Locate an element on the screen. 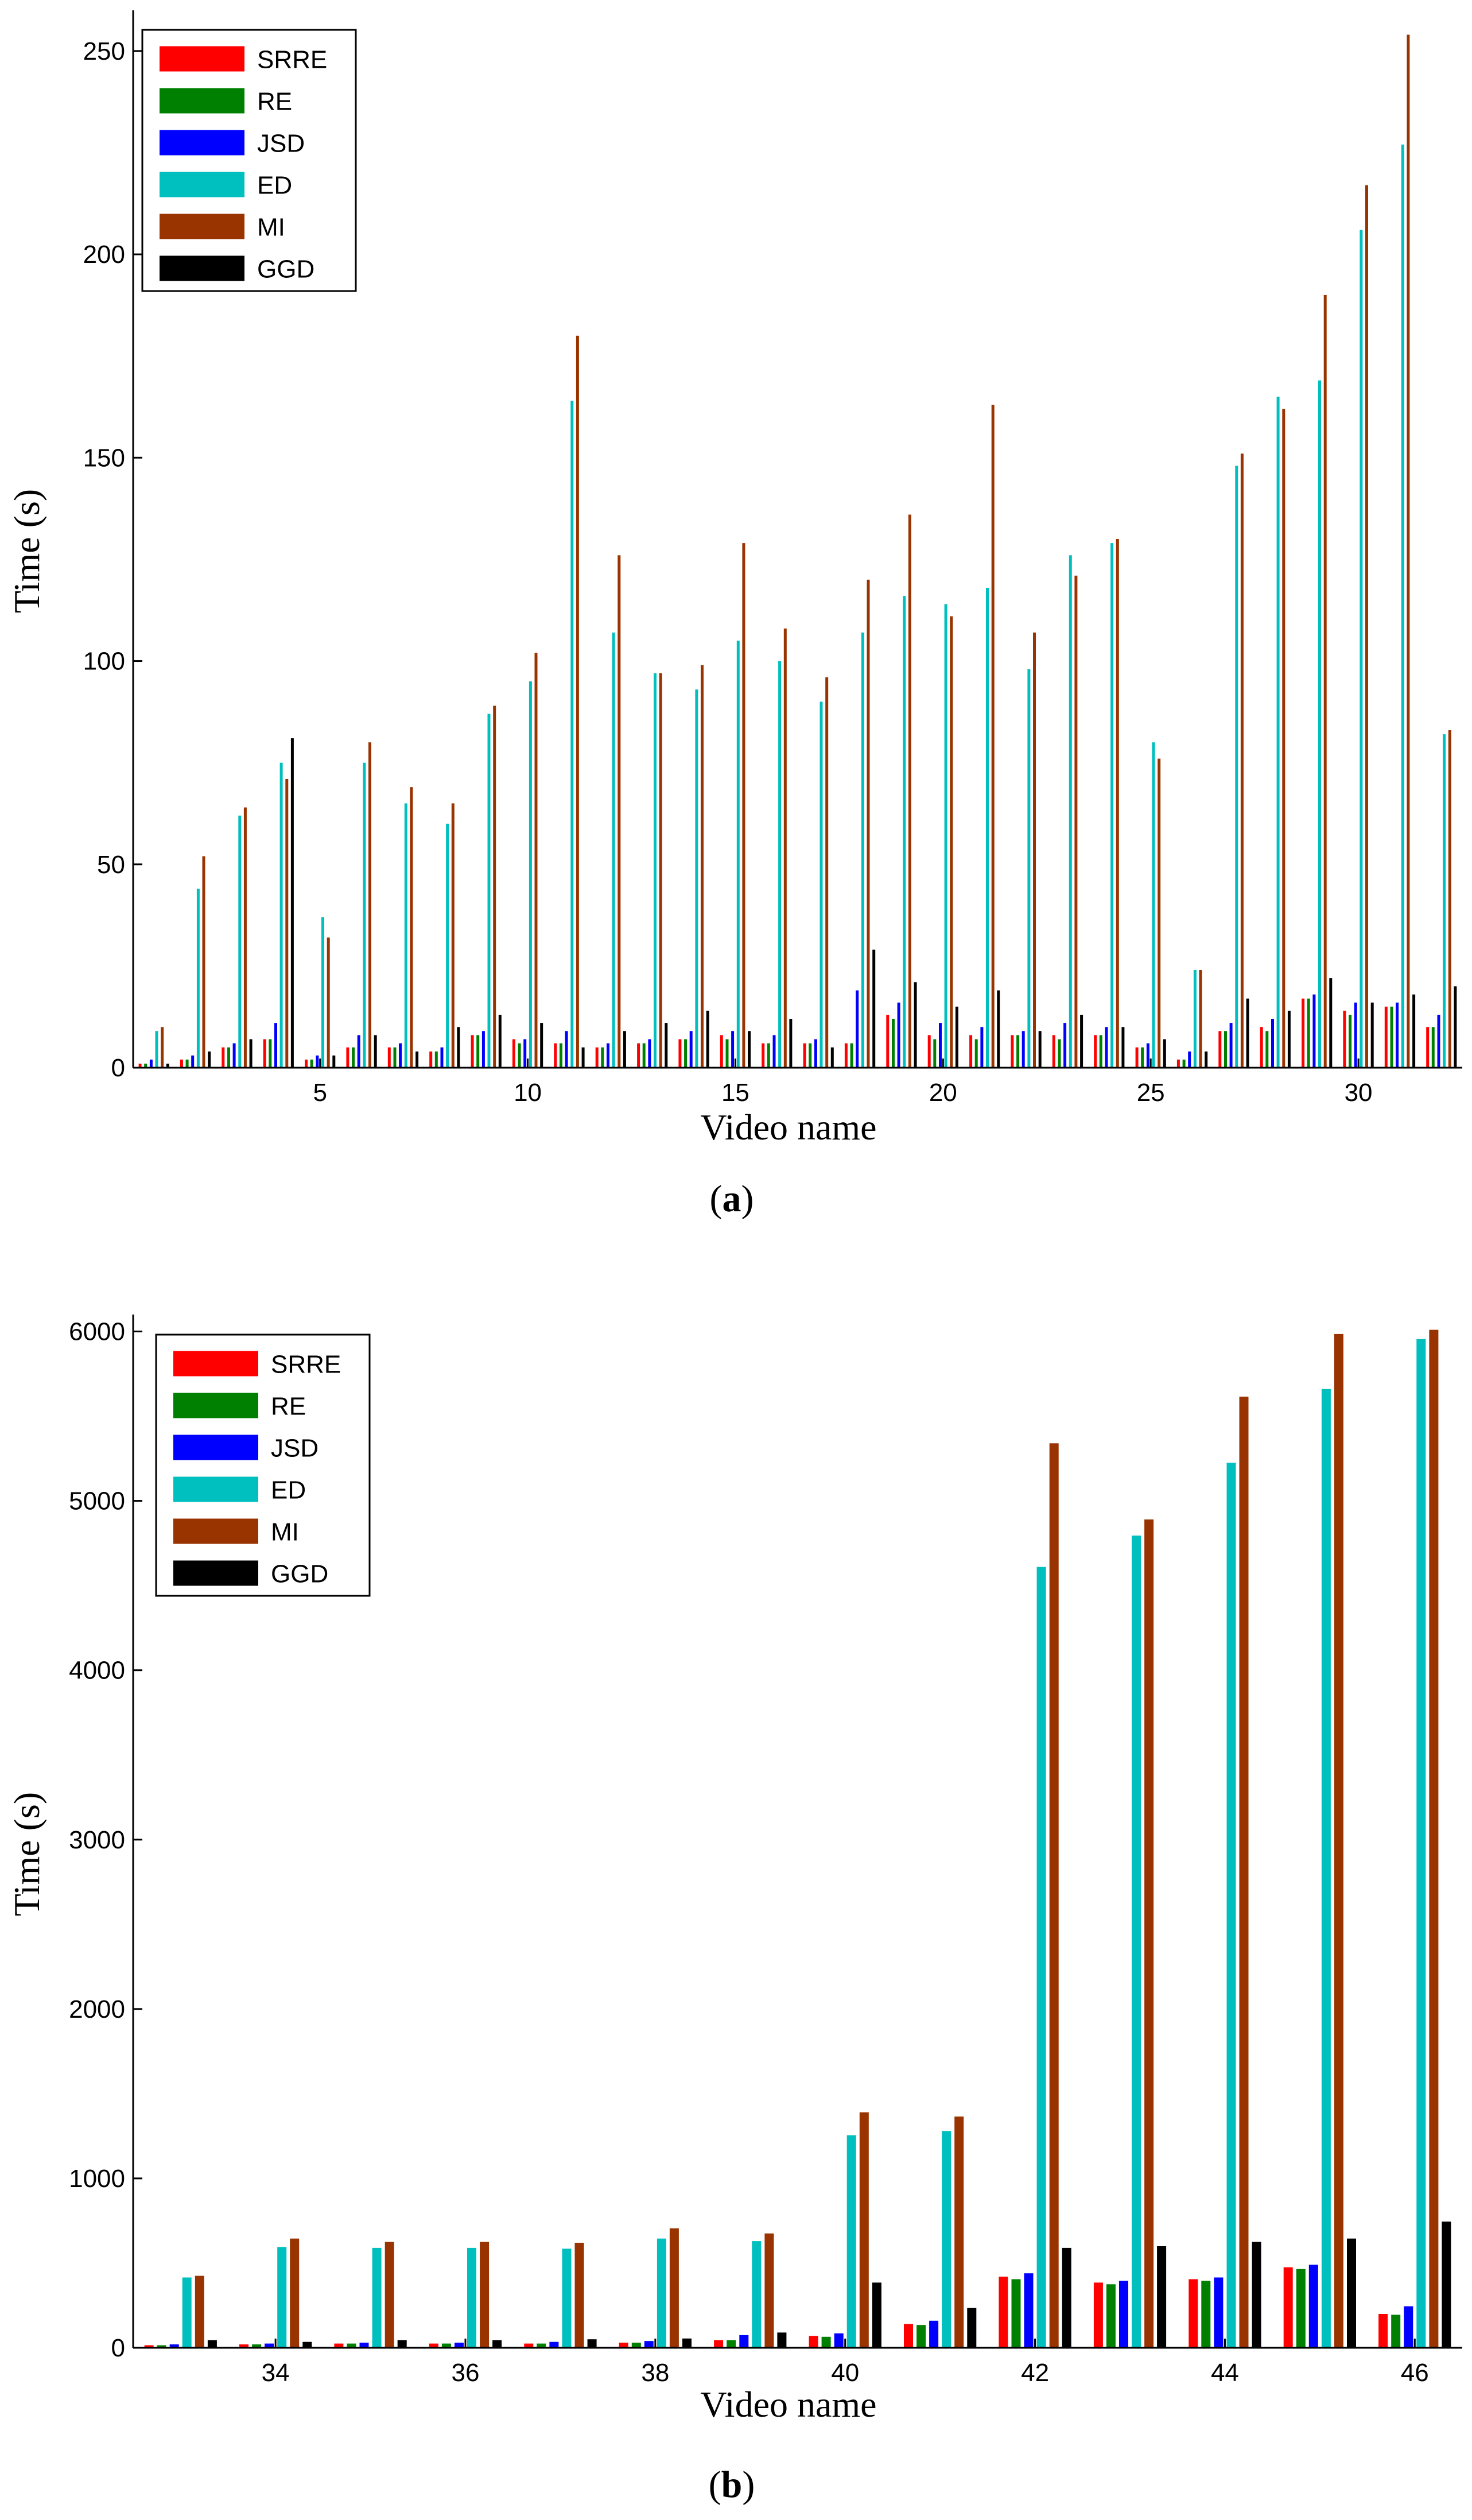 The width and height of the screenshot is (1472, 2520). panel-a-legend-label-ggd: GGD is located at coordinates (285, 269).